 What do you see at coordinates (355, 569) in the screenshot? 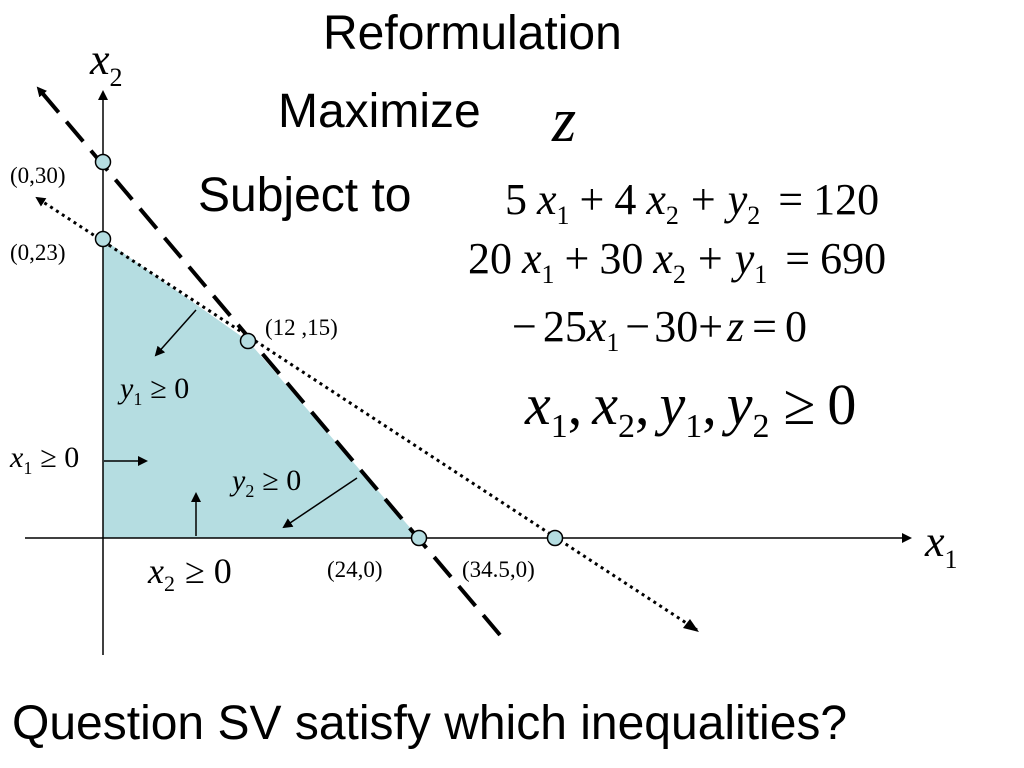
I see `label-24-0: (24,0)` at bounding box center [355, 569].